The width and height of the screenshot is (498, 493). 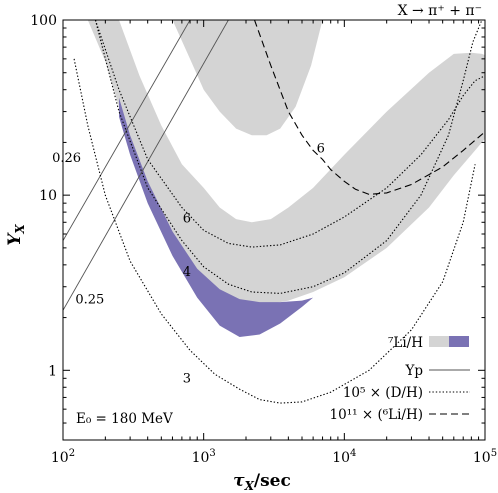 What do you see at coordinates (89, 300) in the screenshot?
I see `curve-label-1: 0.25` at bounding box center [89, 300].